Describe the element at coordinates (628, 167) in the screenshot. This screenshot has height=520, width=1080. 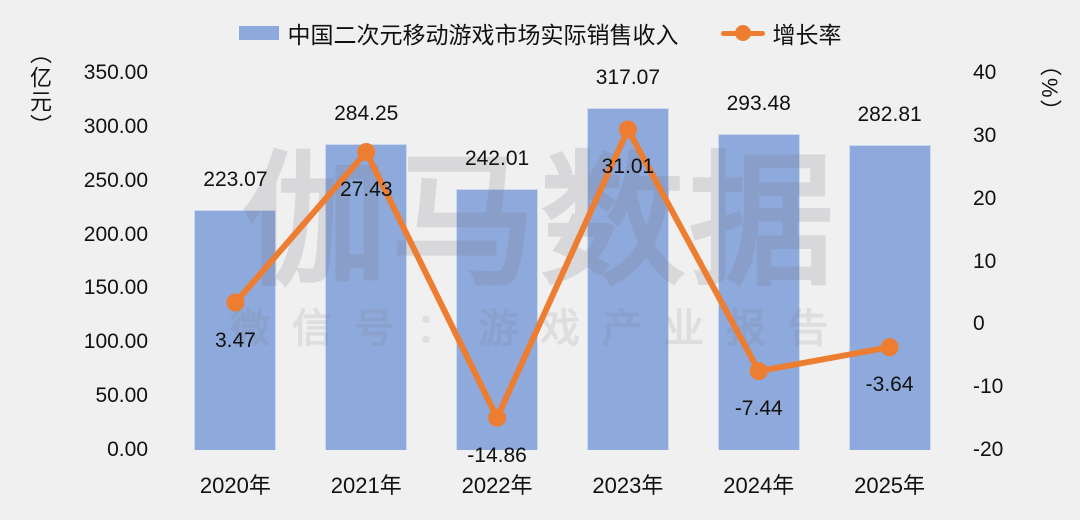
I see `line-value-label: 31.01` at that location.